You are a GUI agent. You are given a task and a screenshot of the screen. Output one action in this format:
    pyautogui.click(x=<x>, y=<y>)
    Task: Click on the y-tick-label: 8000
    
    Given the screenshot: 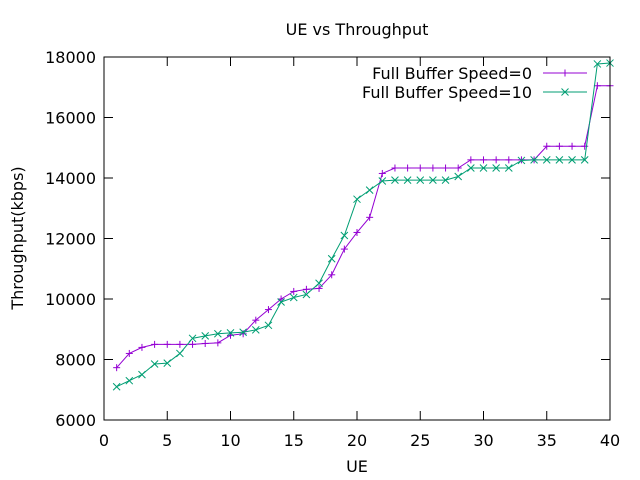 What is the action you would take?
    pyautogui.click(x=75, y=360)
    